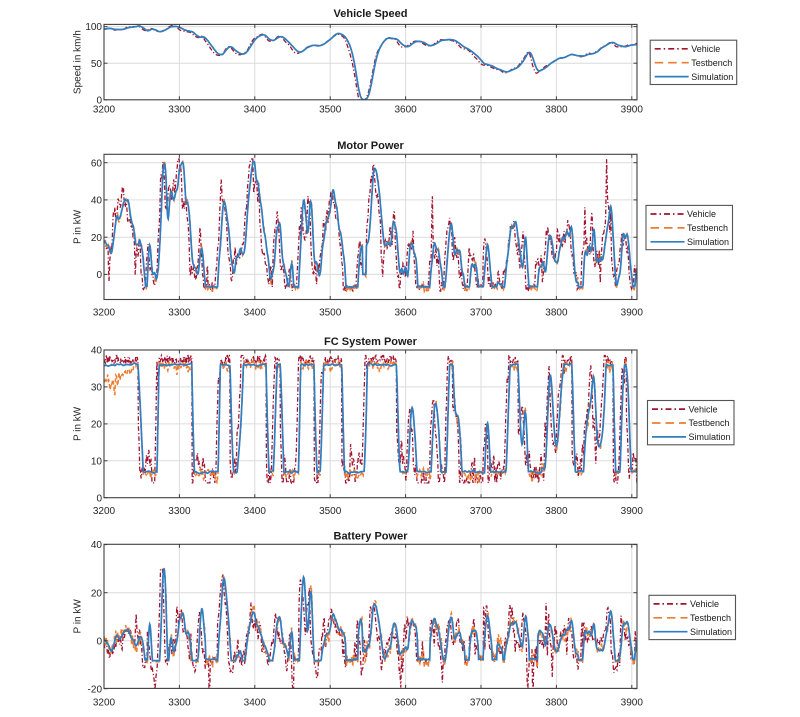  Describe the element at coordinates (97, 64) in the screenshot. I see `svg-text: 50` at that location.